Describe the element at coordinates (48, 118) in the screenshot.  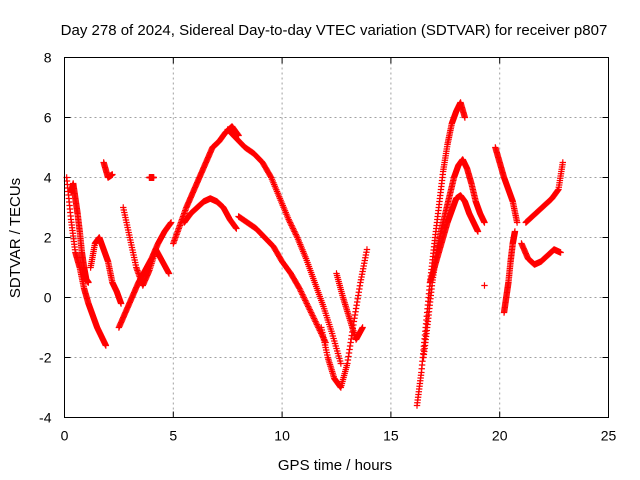
I see `y-tick-label: 6` at that location.